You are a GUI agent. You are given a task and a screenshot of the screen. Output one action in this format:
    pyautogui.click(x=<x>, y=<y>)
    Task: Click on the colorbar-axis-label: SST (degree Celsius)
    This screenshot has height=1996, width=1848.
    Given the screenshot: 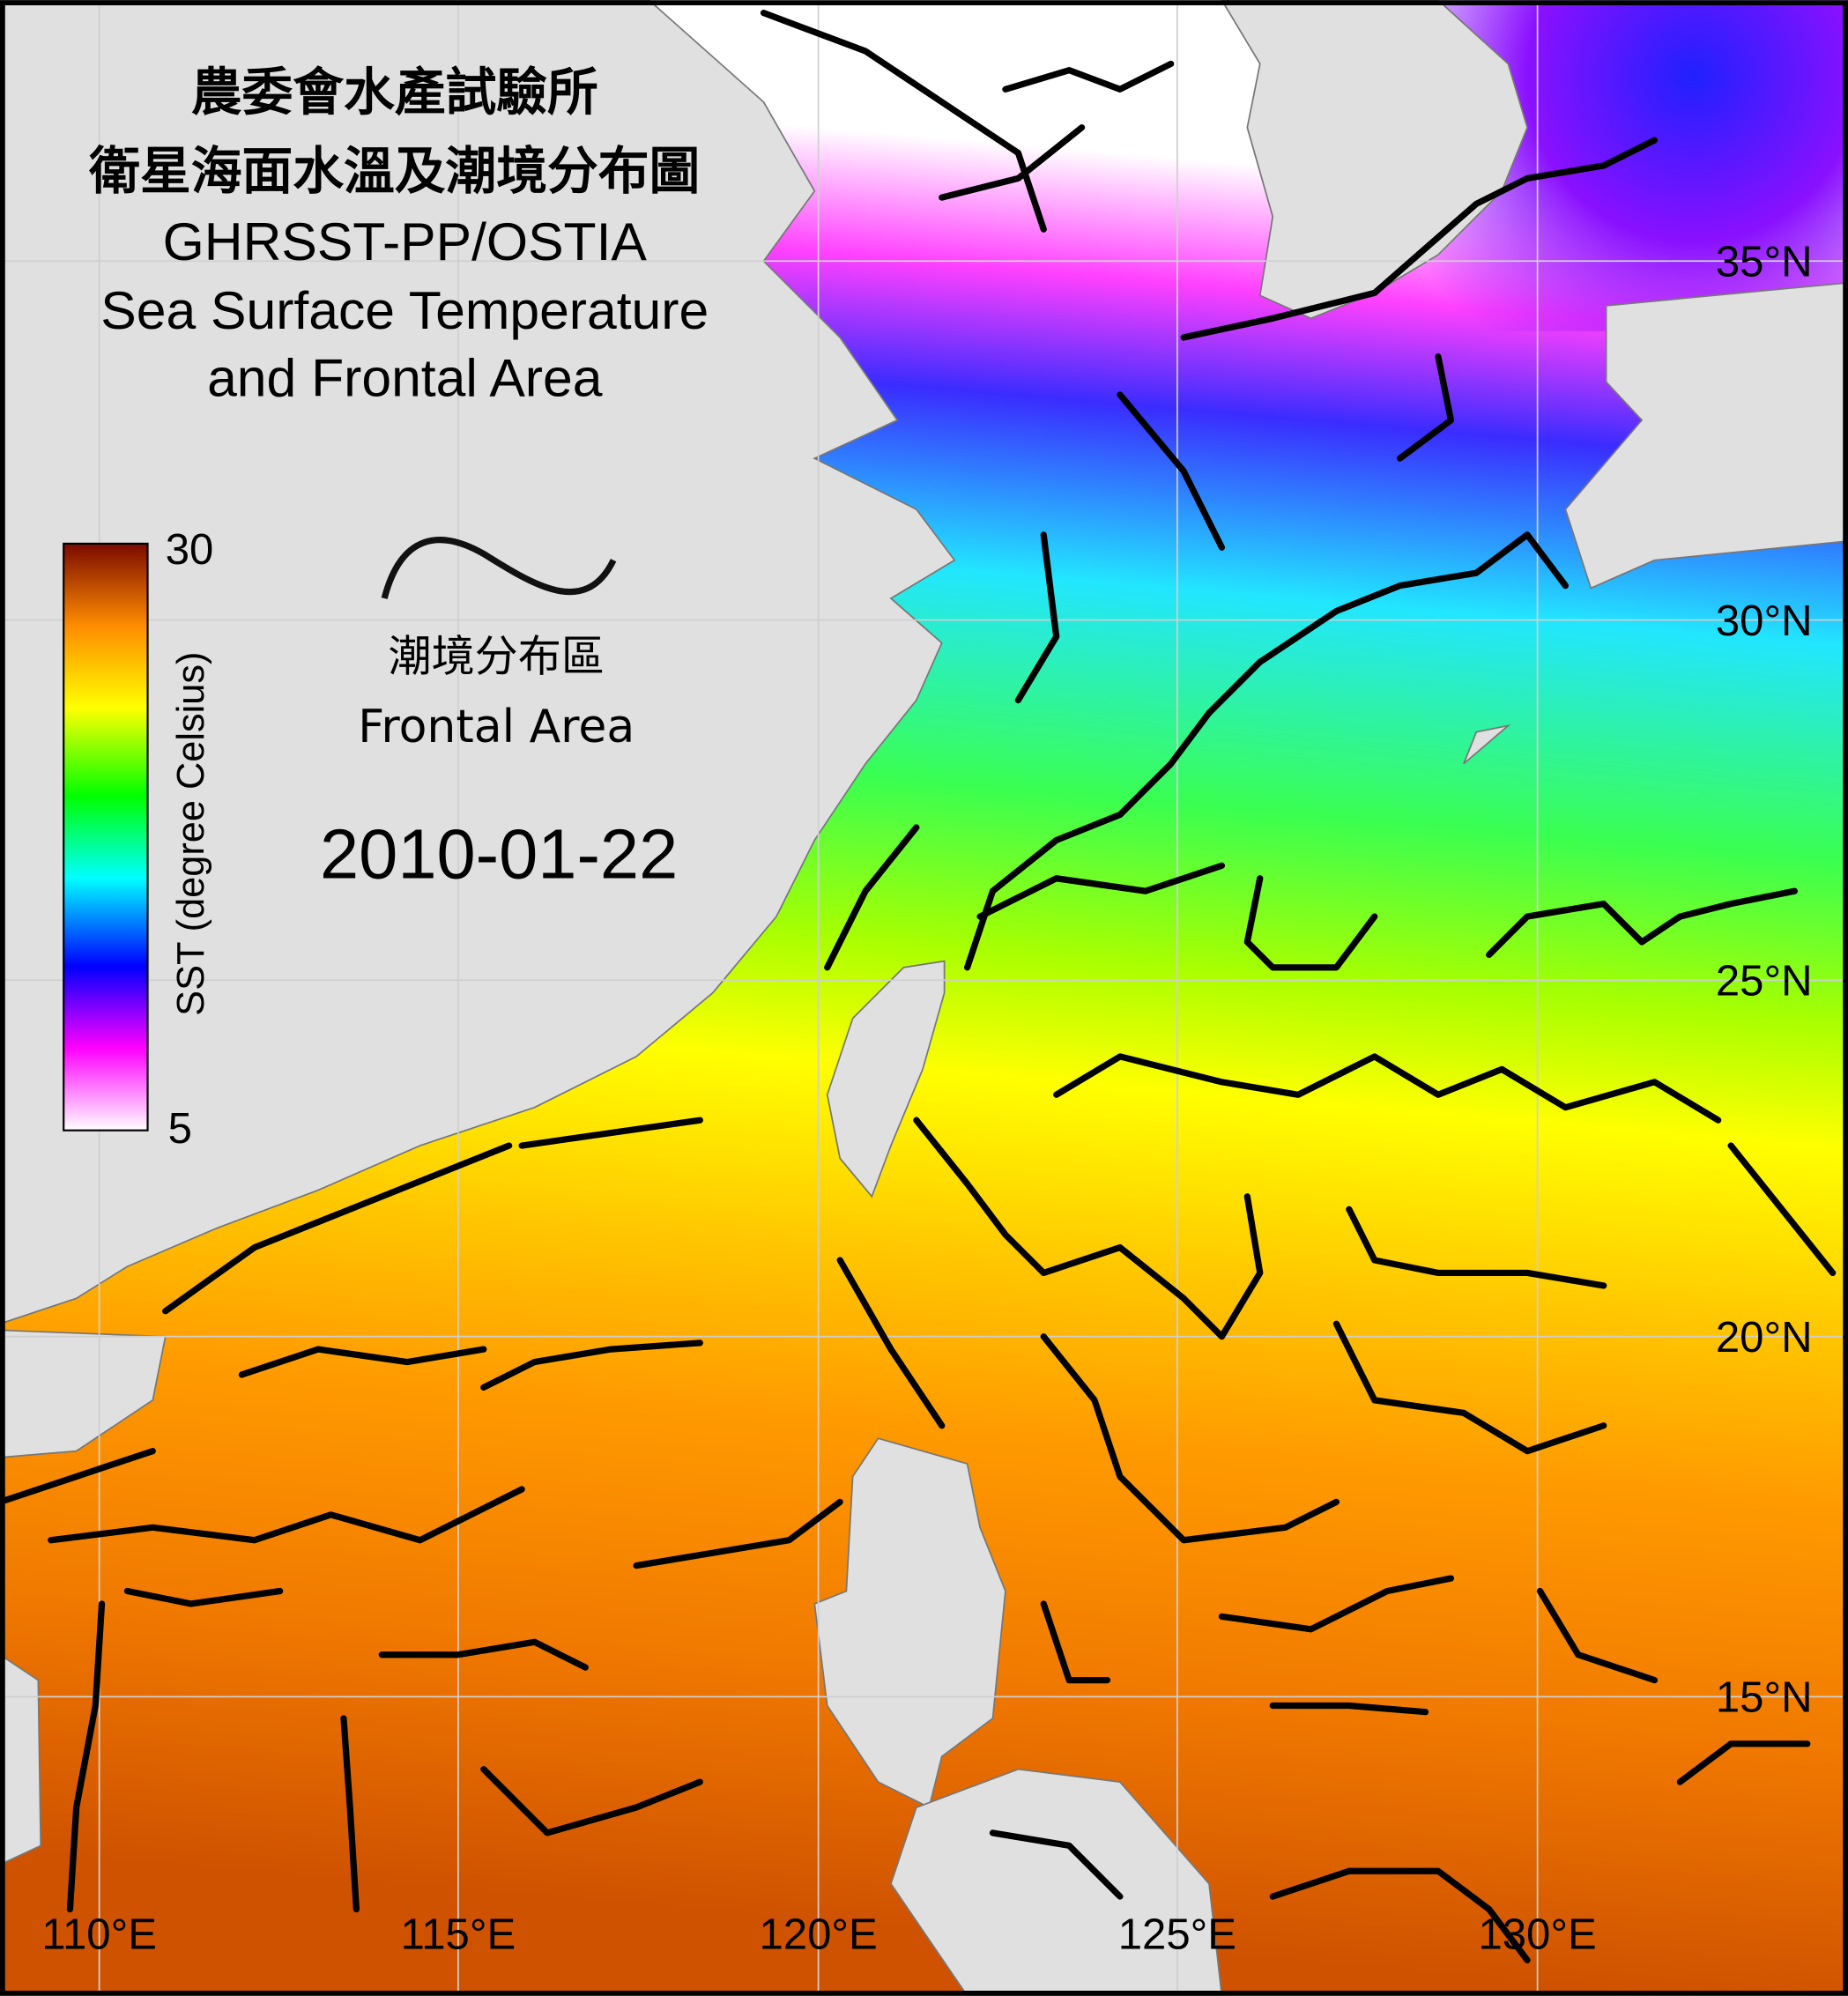 What is the action you would take?
    pyautogui.click(x=191, y=834)
    